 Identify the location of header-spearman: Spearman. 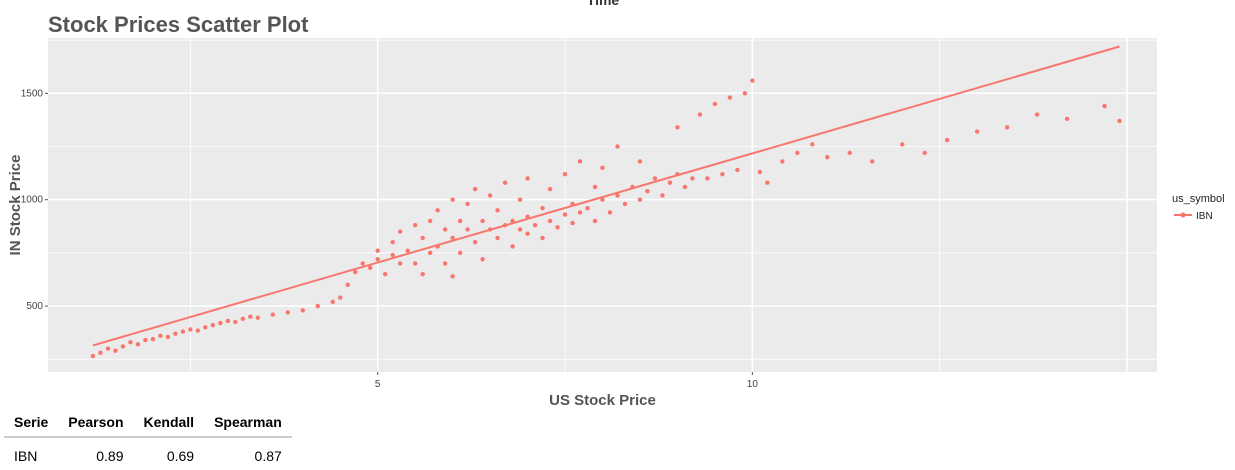
(248, 425).